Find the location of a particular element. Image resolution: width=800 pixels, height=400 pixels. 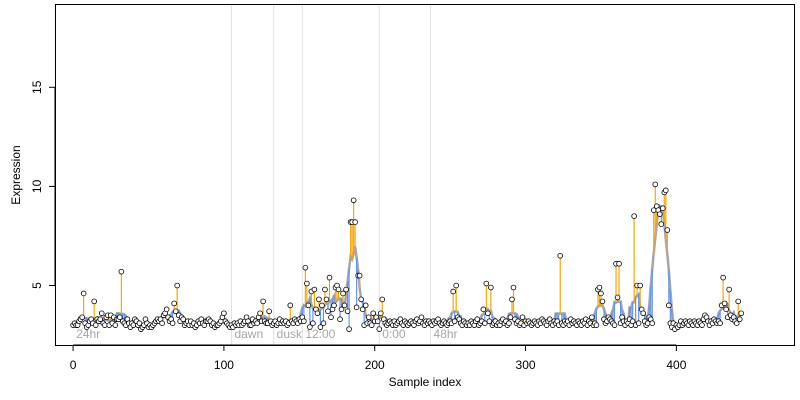

x-axis: 0 100 200 300 400 is located at coordinates (378, 358).